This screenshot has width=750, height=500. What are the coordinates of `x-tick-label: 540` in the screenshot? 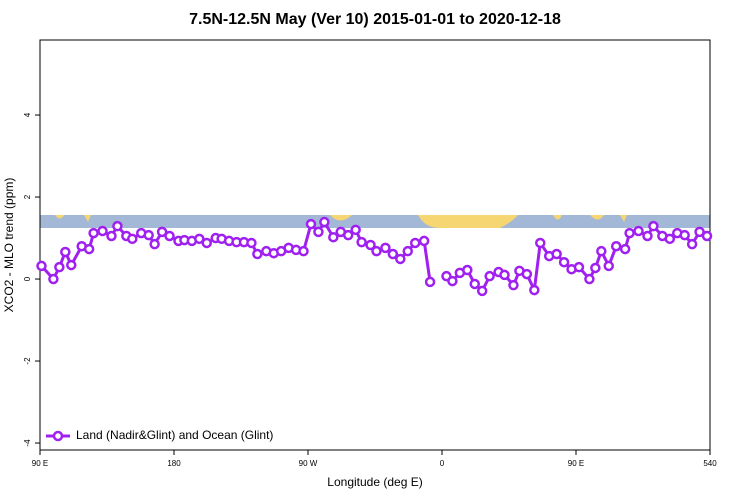 It's located at (710, 463).